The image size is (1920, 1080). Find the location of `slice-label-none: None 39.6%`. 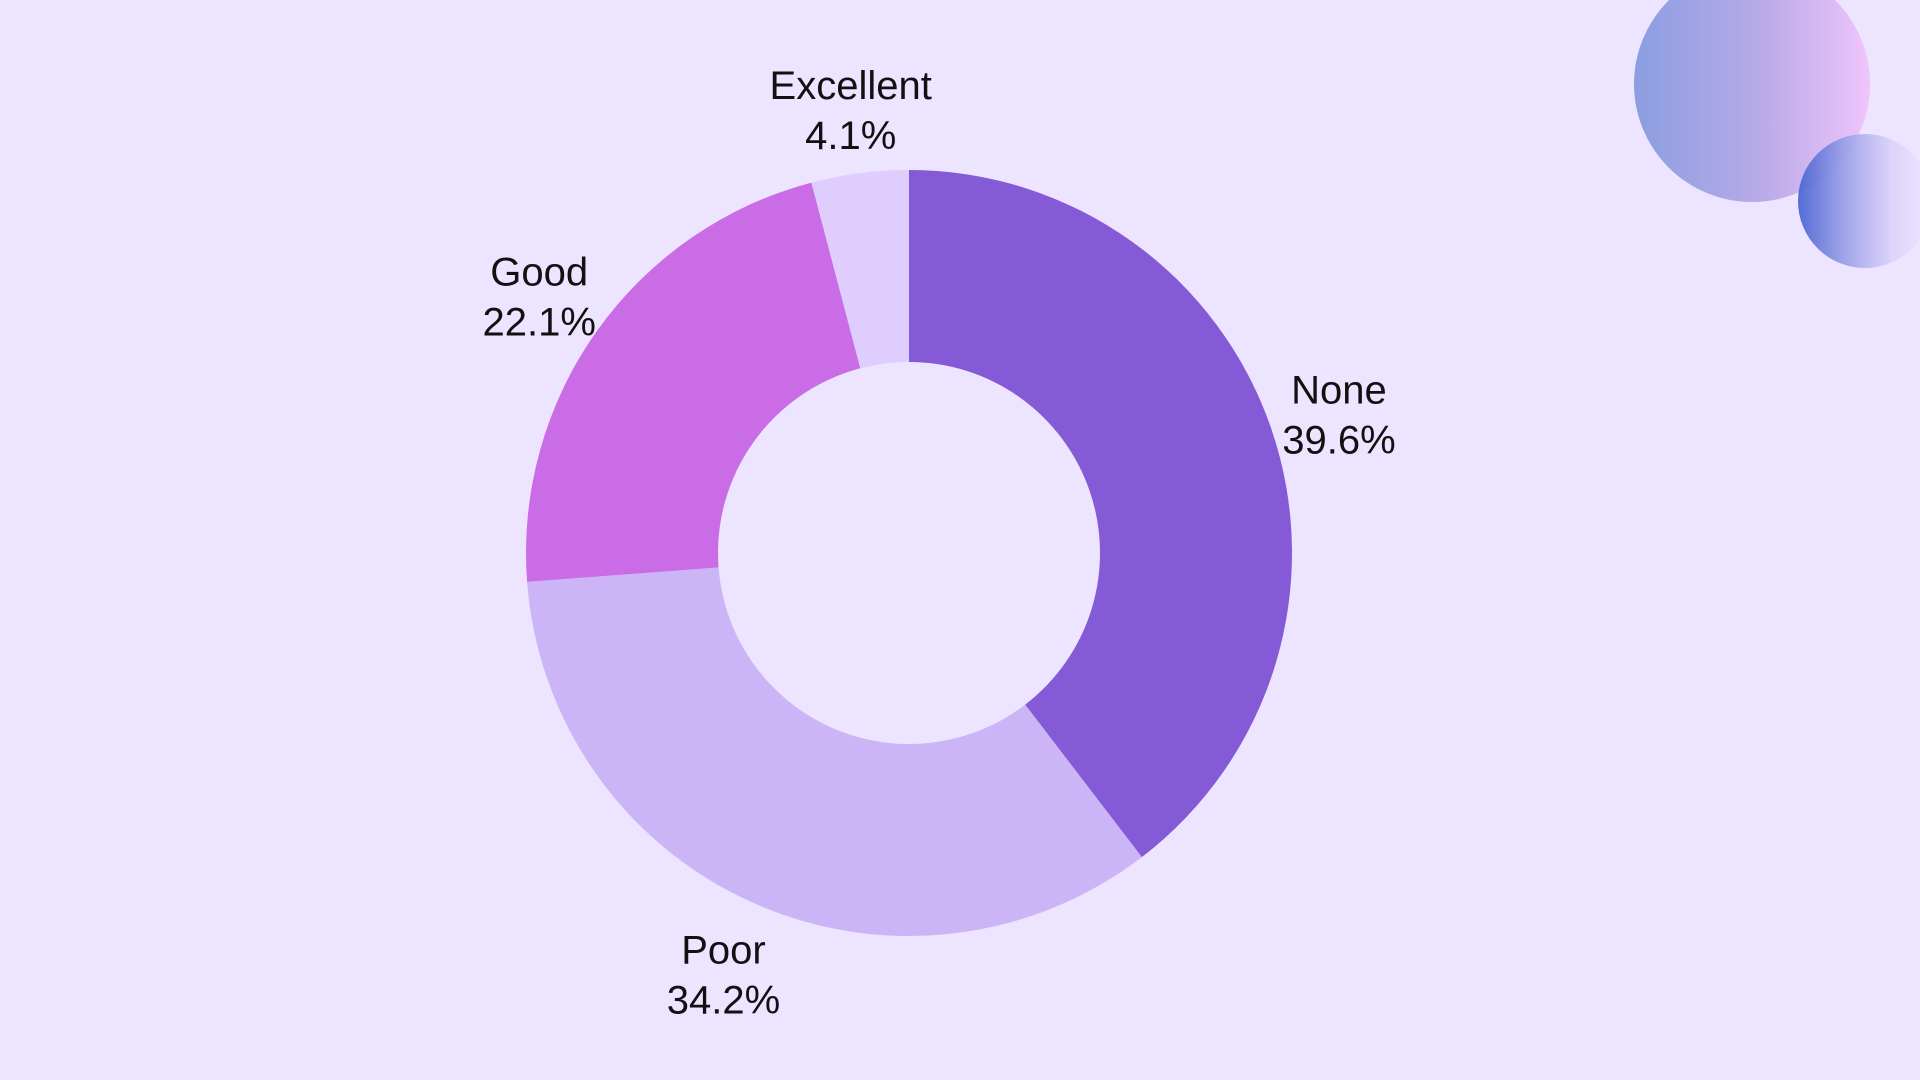

slice-label-none: None 39.6% is located at coordinates (1338, 415).